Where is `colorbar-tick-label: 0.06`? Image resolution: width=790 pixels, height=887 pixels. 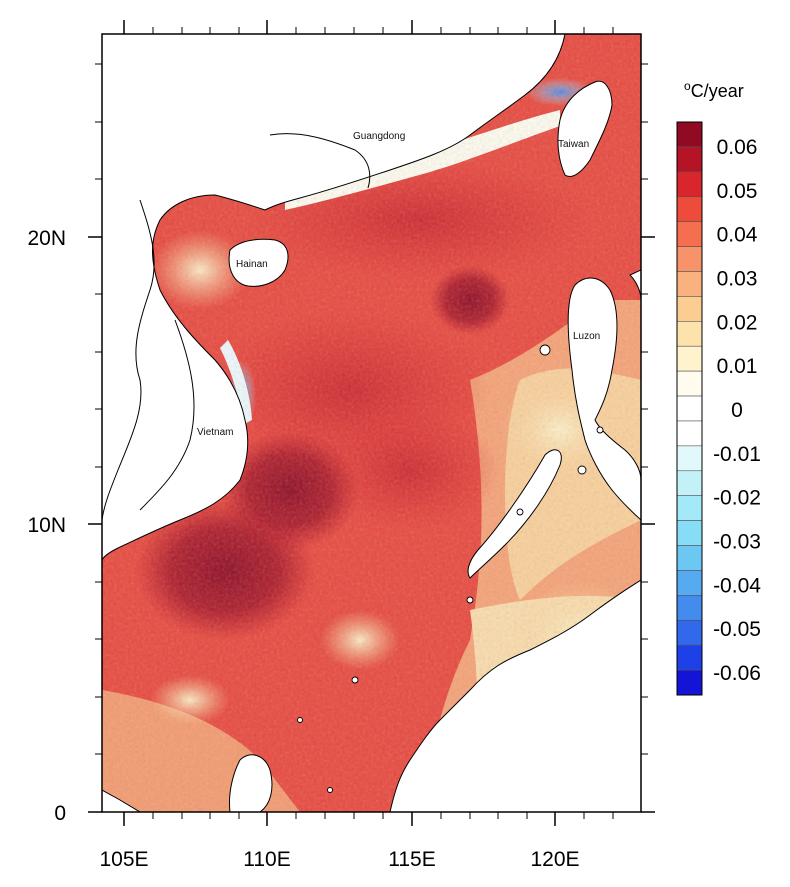
colorbar-tick-label: 0.06 is located at coordinates (737, 147).